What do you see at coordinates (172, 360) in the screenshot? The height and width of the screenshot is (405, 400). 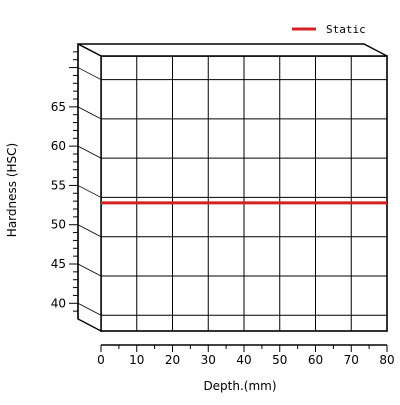 I see `x-tick-label-2: 20` at bounding box center [172, 360].